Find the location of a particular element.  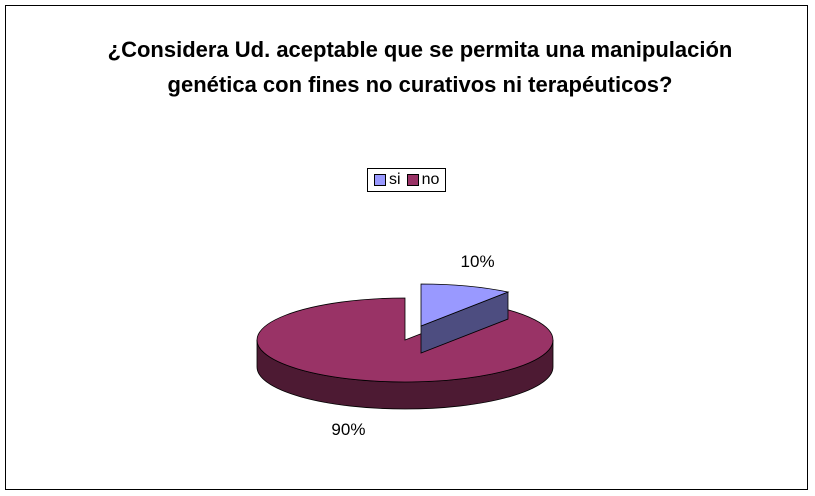

legend-label: no is located at coordinates (430, 179).